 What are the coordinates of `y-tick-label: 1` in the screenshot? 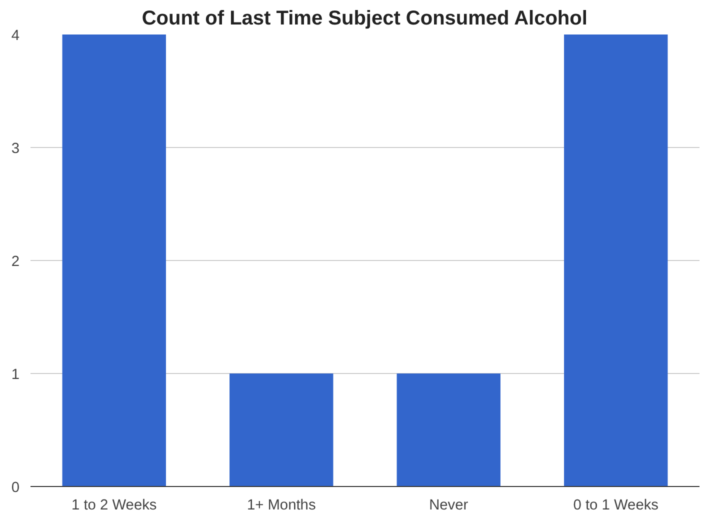 It's located at (15, 375).